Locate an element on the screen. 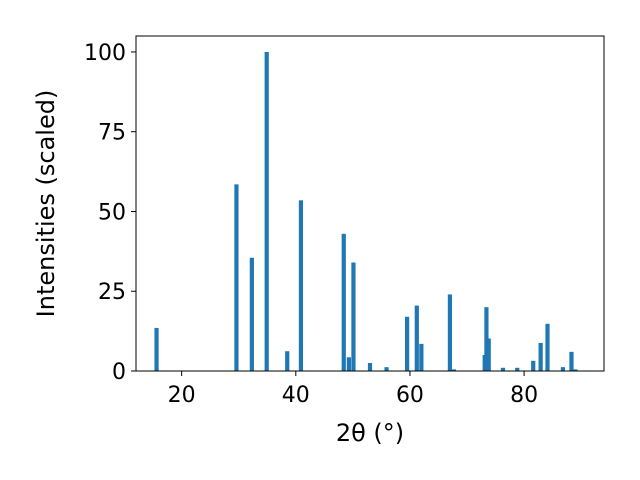  y-axis-ticks: 0 25 50 75 100 is located at coordinates (110, 213).